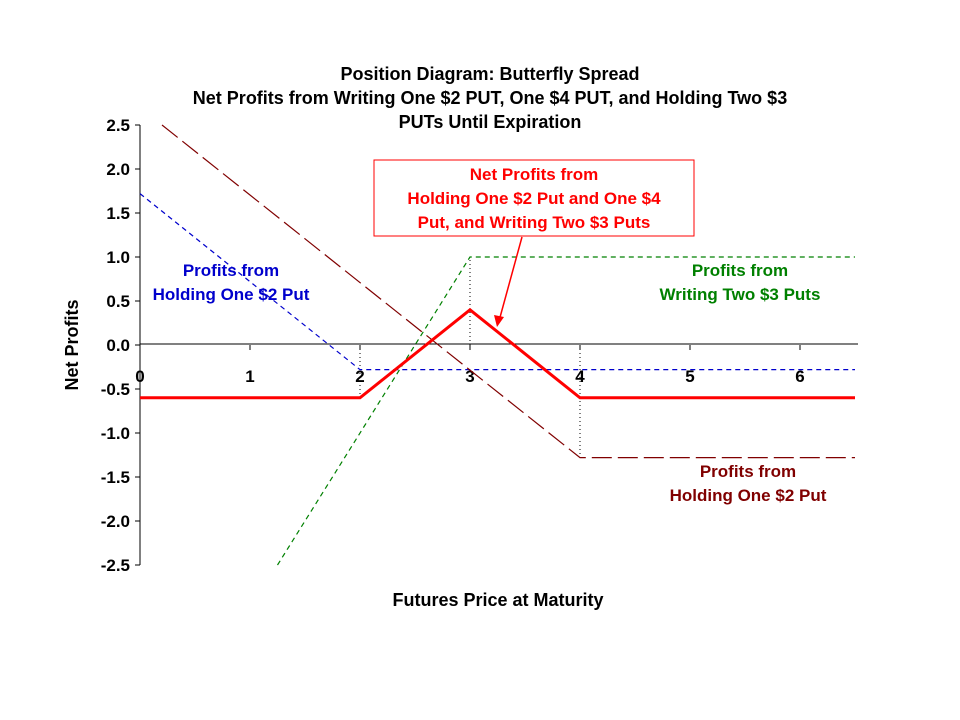  I want to click on y-tick-label: 2.5, so click(118, 125).